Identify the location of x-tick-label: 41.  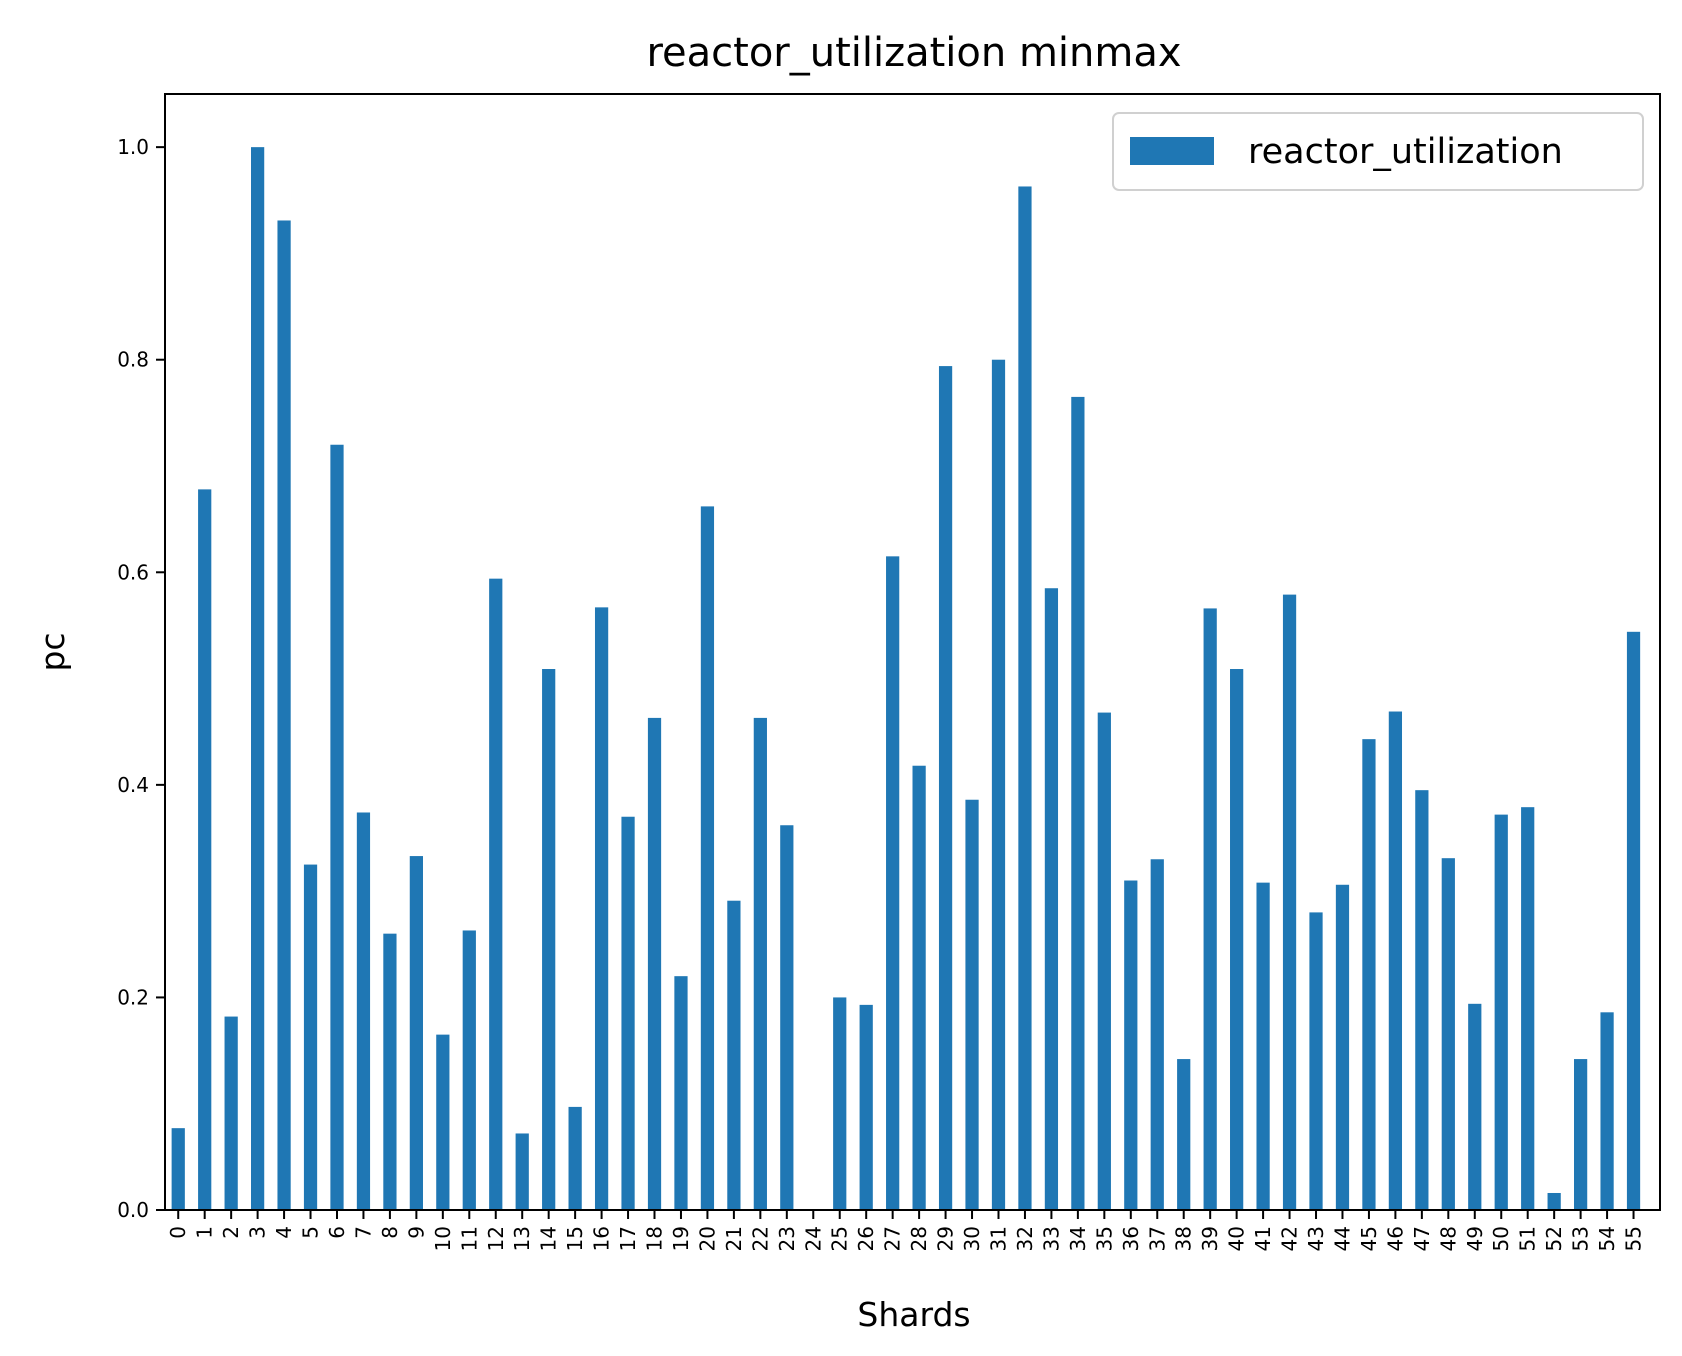
(1263, 1238).